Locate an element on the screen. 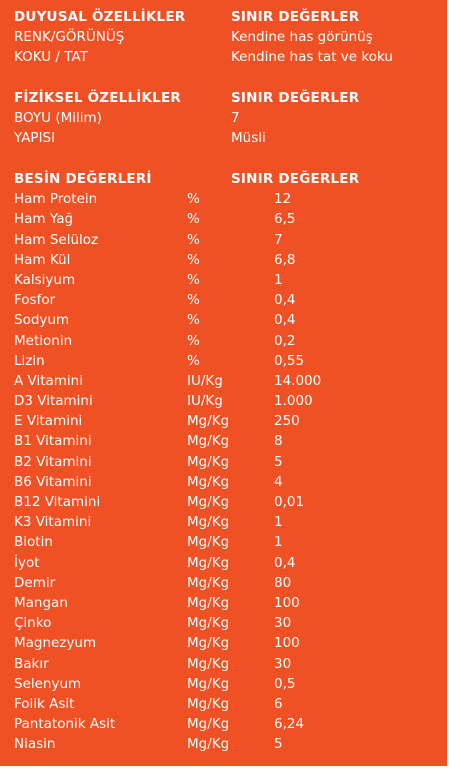  nutrient-name: A Vitamini is located at coordinates (48, 380).